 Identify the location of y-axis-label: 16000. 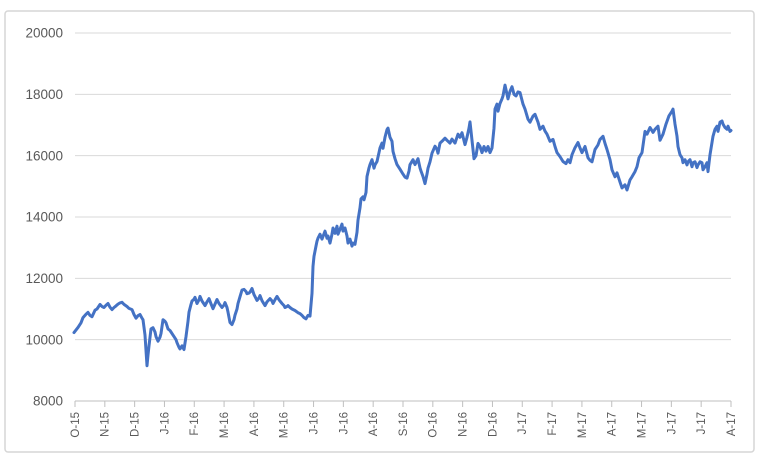
(44, 155).